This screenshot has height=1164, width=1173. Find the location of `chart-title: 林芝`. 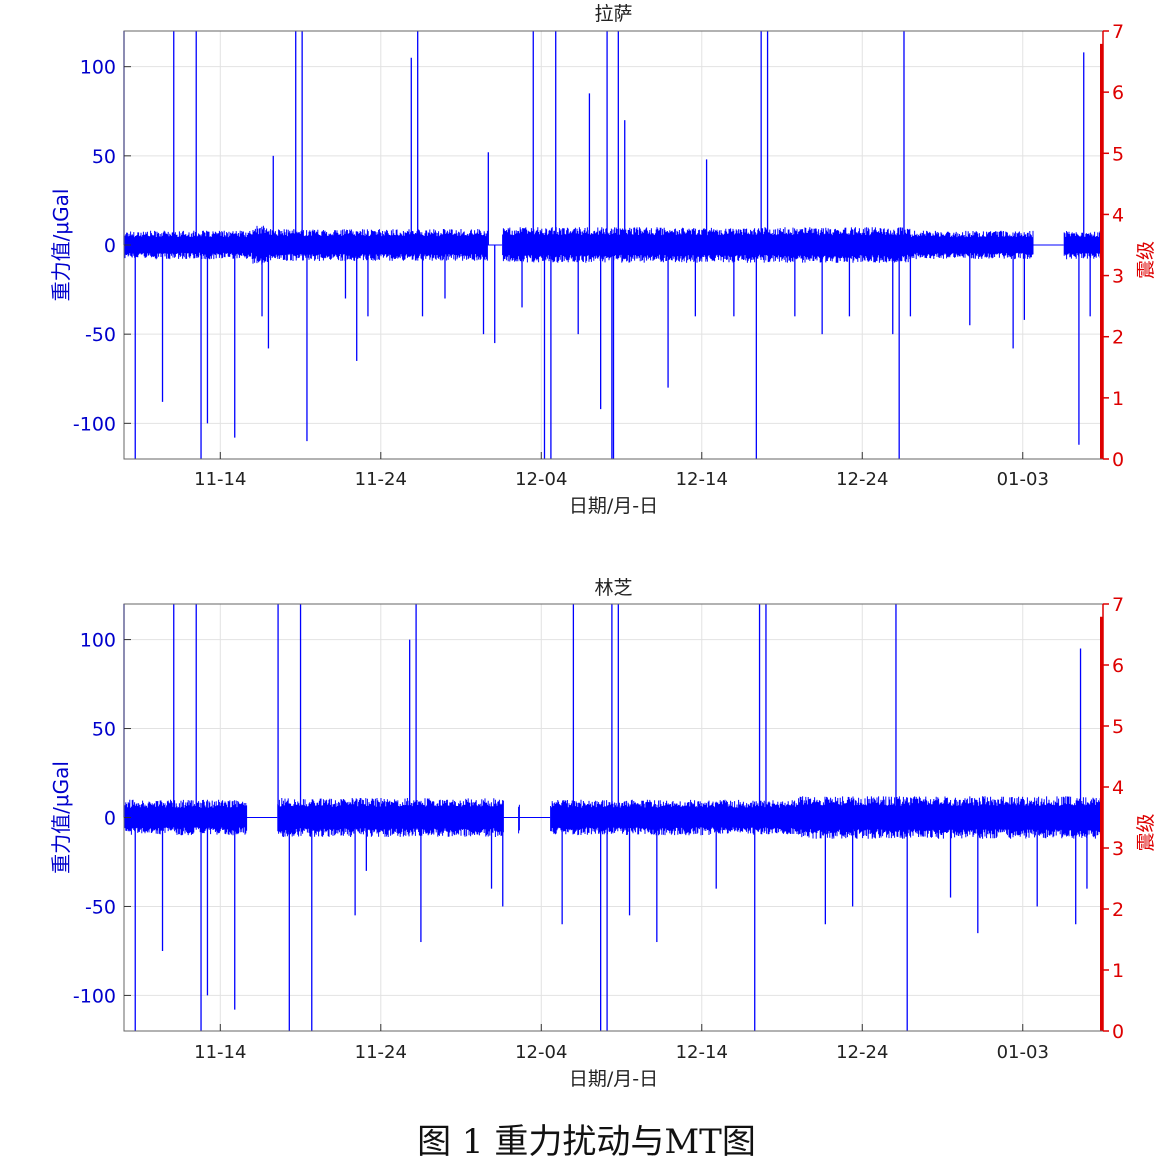

chart-title: 林芝 is located at coordinates (613, 588).